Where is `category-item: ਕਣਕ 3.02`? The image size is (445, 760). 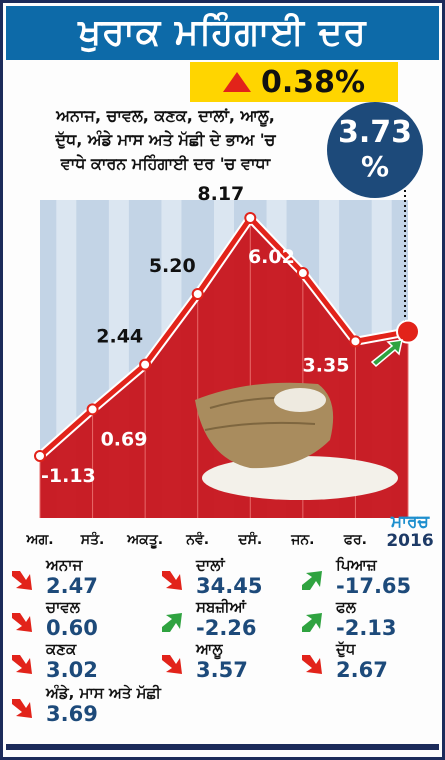 category-item: ਕਣਕ 3.02 is located at coordinates (80, 661).